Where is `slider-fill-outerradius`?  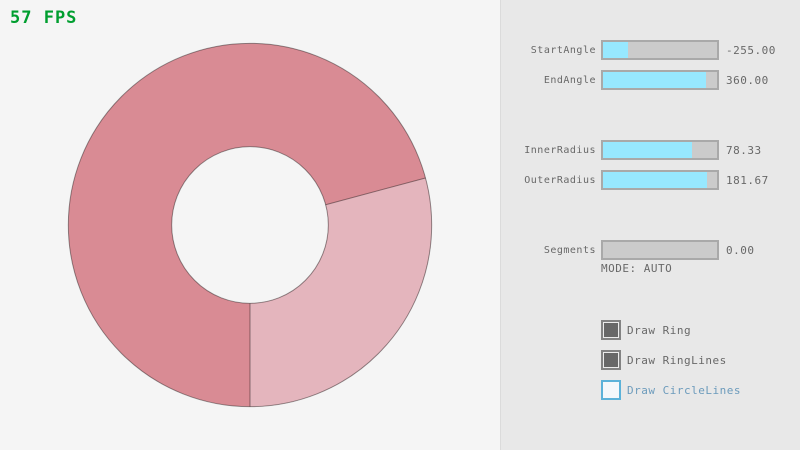
slider-fill-outerradius is located at coordinates (655, 180).